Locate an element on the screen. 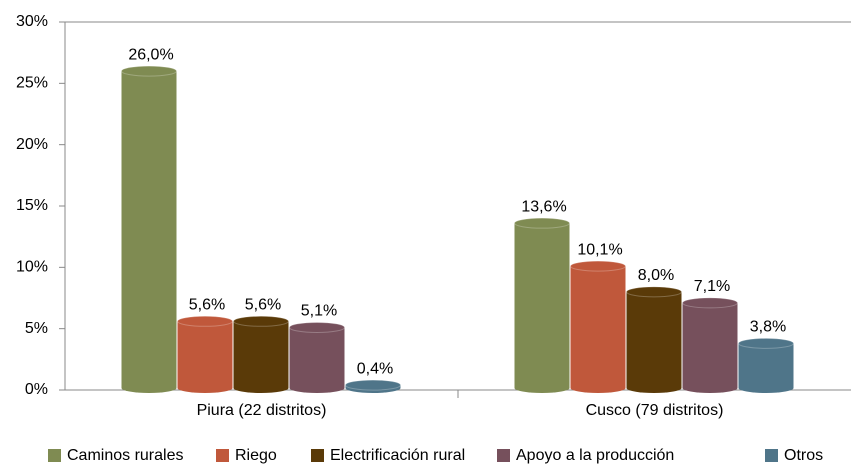 The image size is (851, 466). y-tick-label: 25% is located at coordinates (32, 83).